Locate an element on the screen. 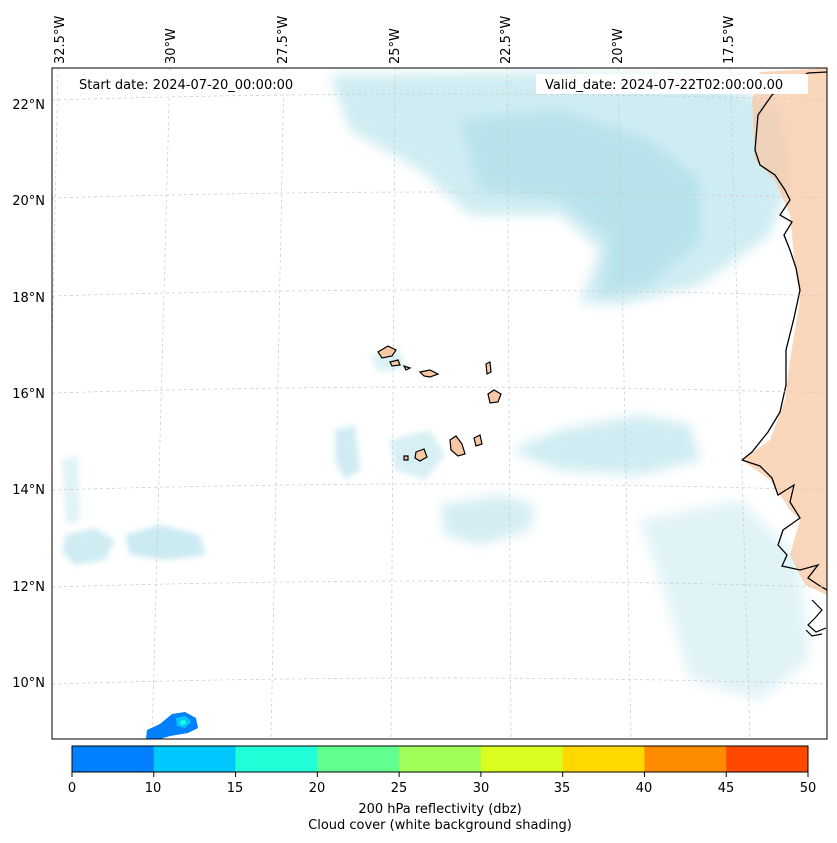 This screenshot has width=837, height=843. lat-label-22n: 22°N is located at coordinates (28, 105).